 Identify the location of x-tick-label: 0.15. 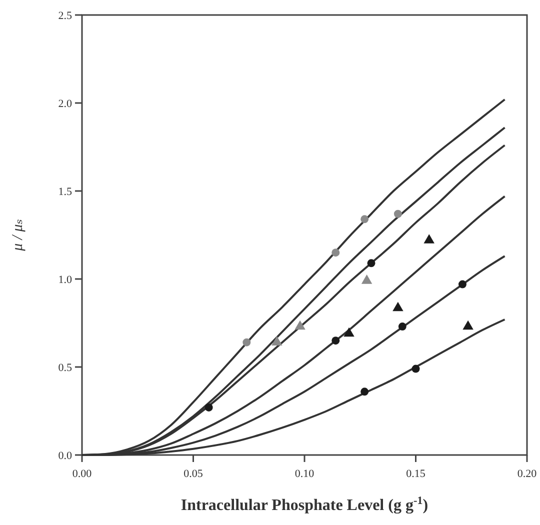
(416, 474).